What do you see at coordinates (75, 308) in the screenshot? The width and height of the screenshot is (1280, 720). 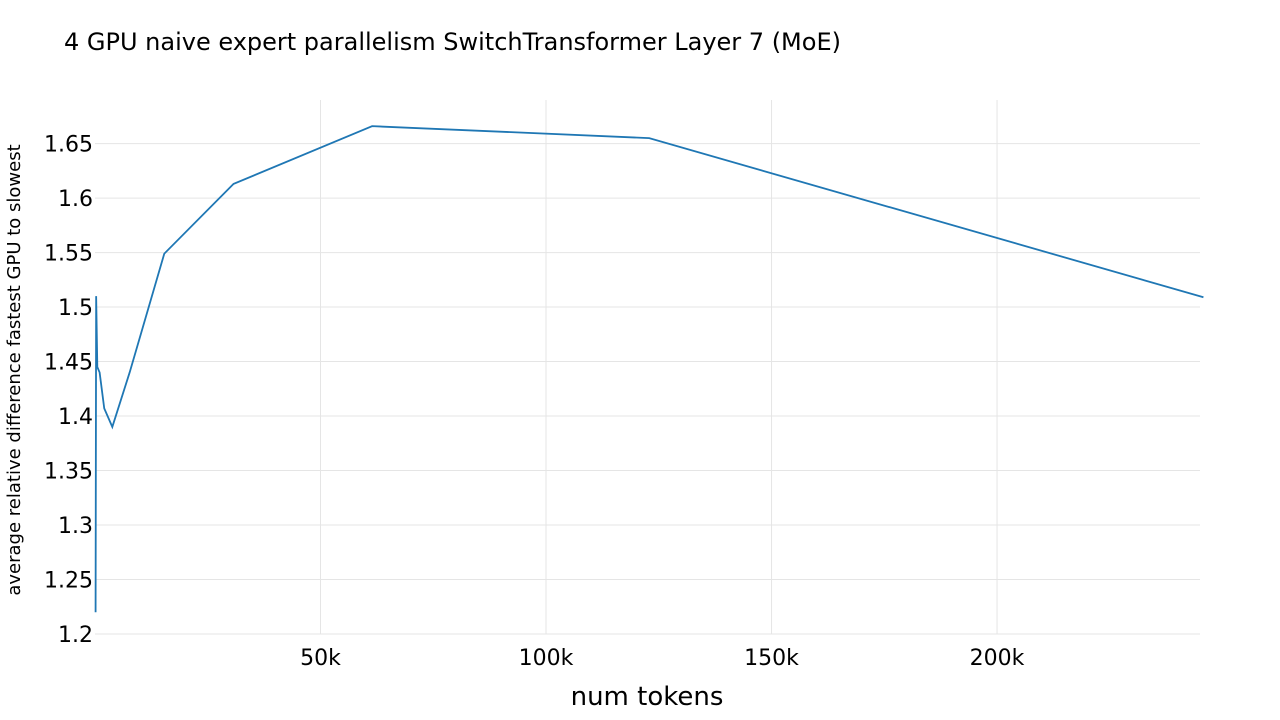 I see `y-tick-label: 1.5` at bounding box center [75, 308].